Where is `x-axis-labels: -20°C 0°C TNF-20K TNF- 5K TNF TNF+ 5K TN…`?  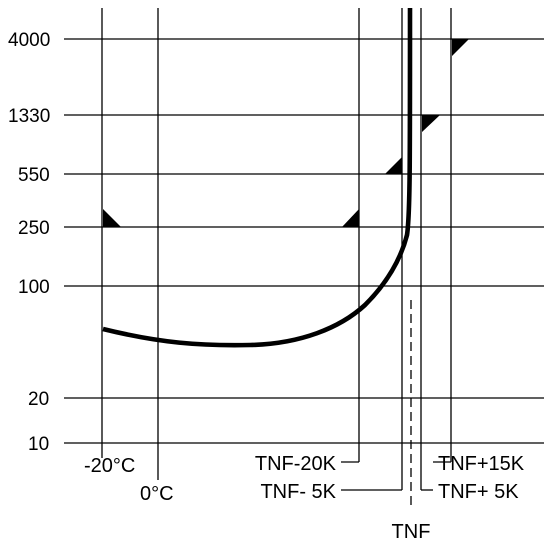
x-axis-labels: -20°C 0°C TNF-20K TNF- 5K TNF TNF+ 5K TN… is located at coordinates (304, 498).